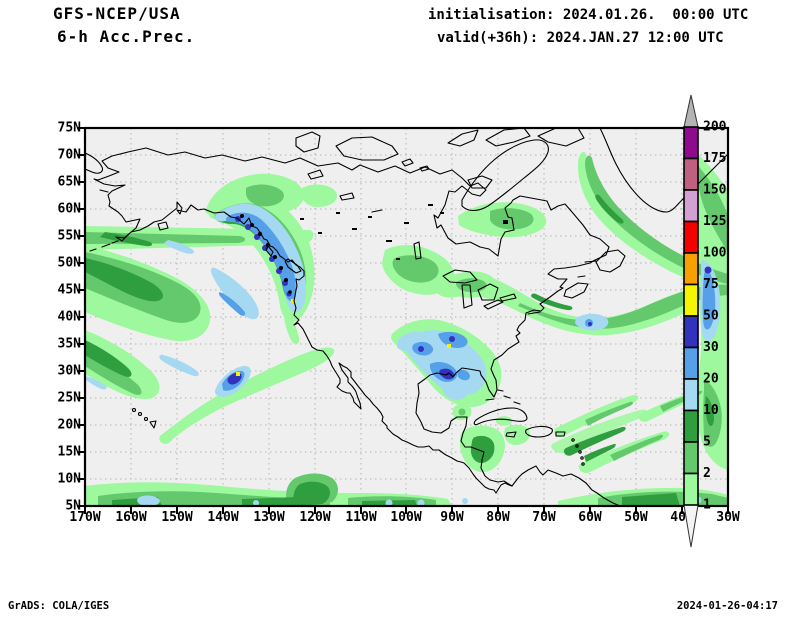  What do you see at coordinates (70, 479) in the screenshot?
I see `lat-label: 10N` at bounding box center [70, 479].